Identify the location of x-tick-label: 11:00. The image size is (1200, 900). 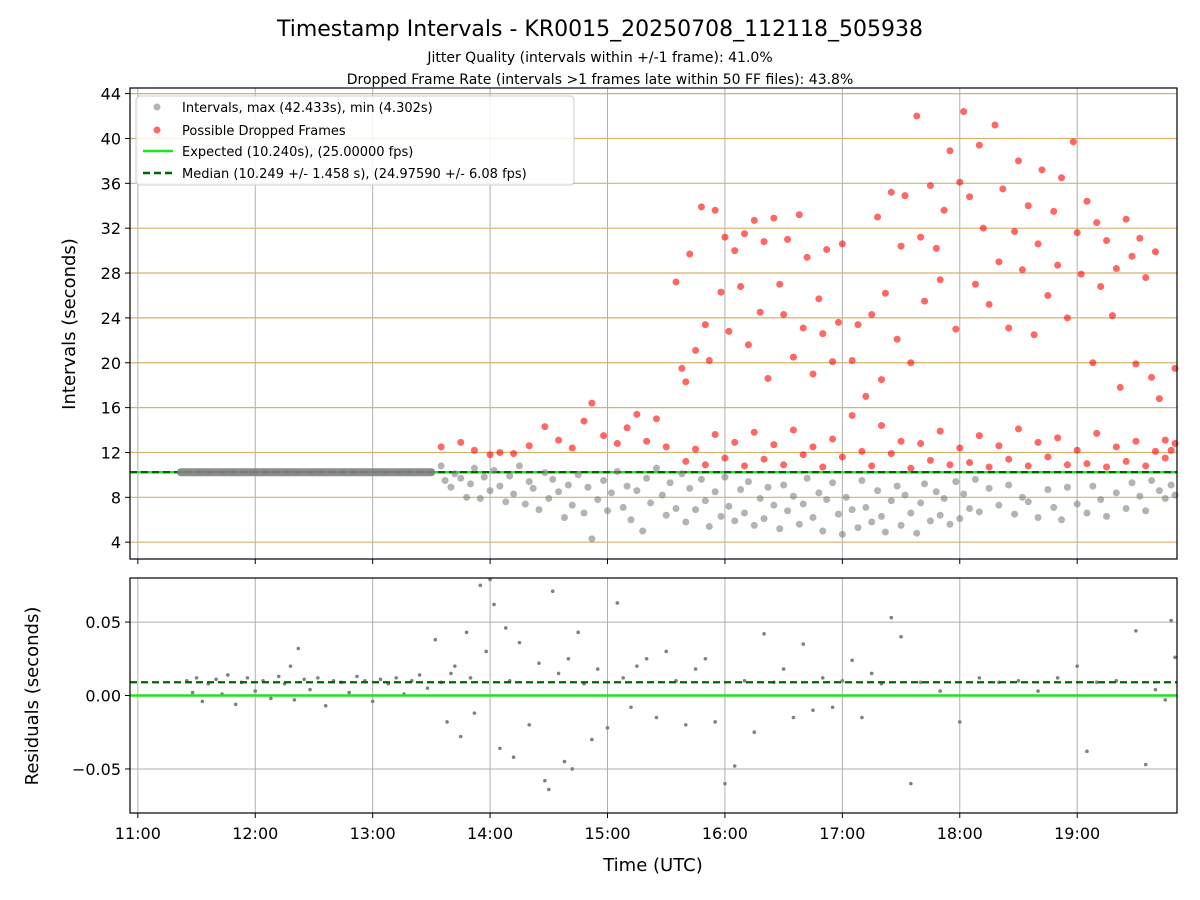
(138, 833).